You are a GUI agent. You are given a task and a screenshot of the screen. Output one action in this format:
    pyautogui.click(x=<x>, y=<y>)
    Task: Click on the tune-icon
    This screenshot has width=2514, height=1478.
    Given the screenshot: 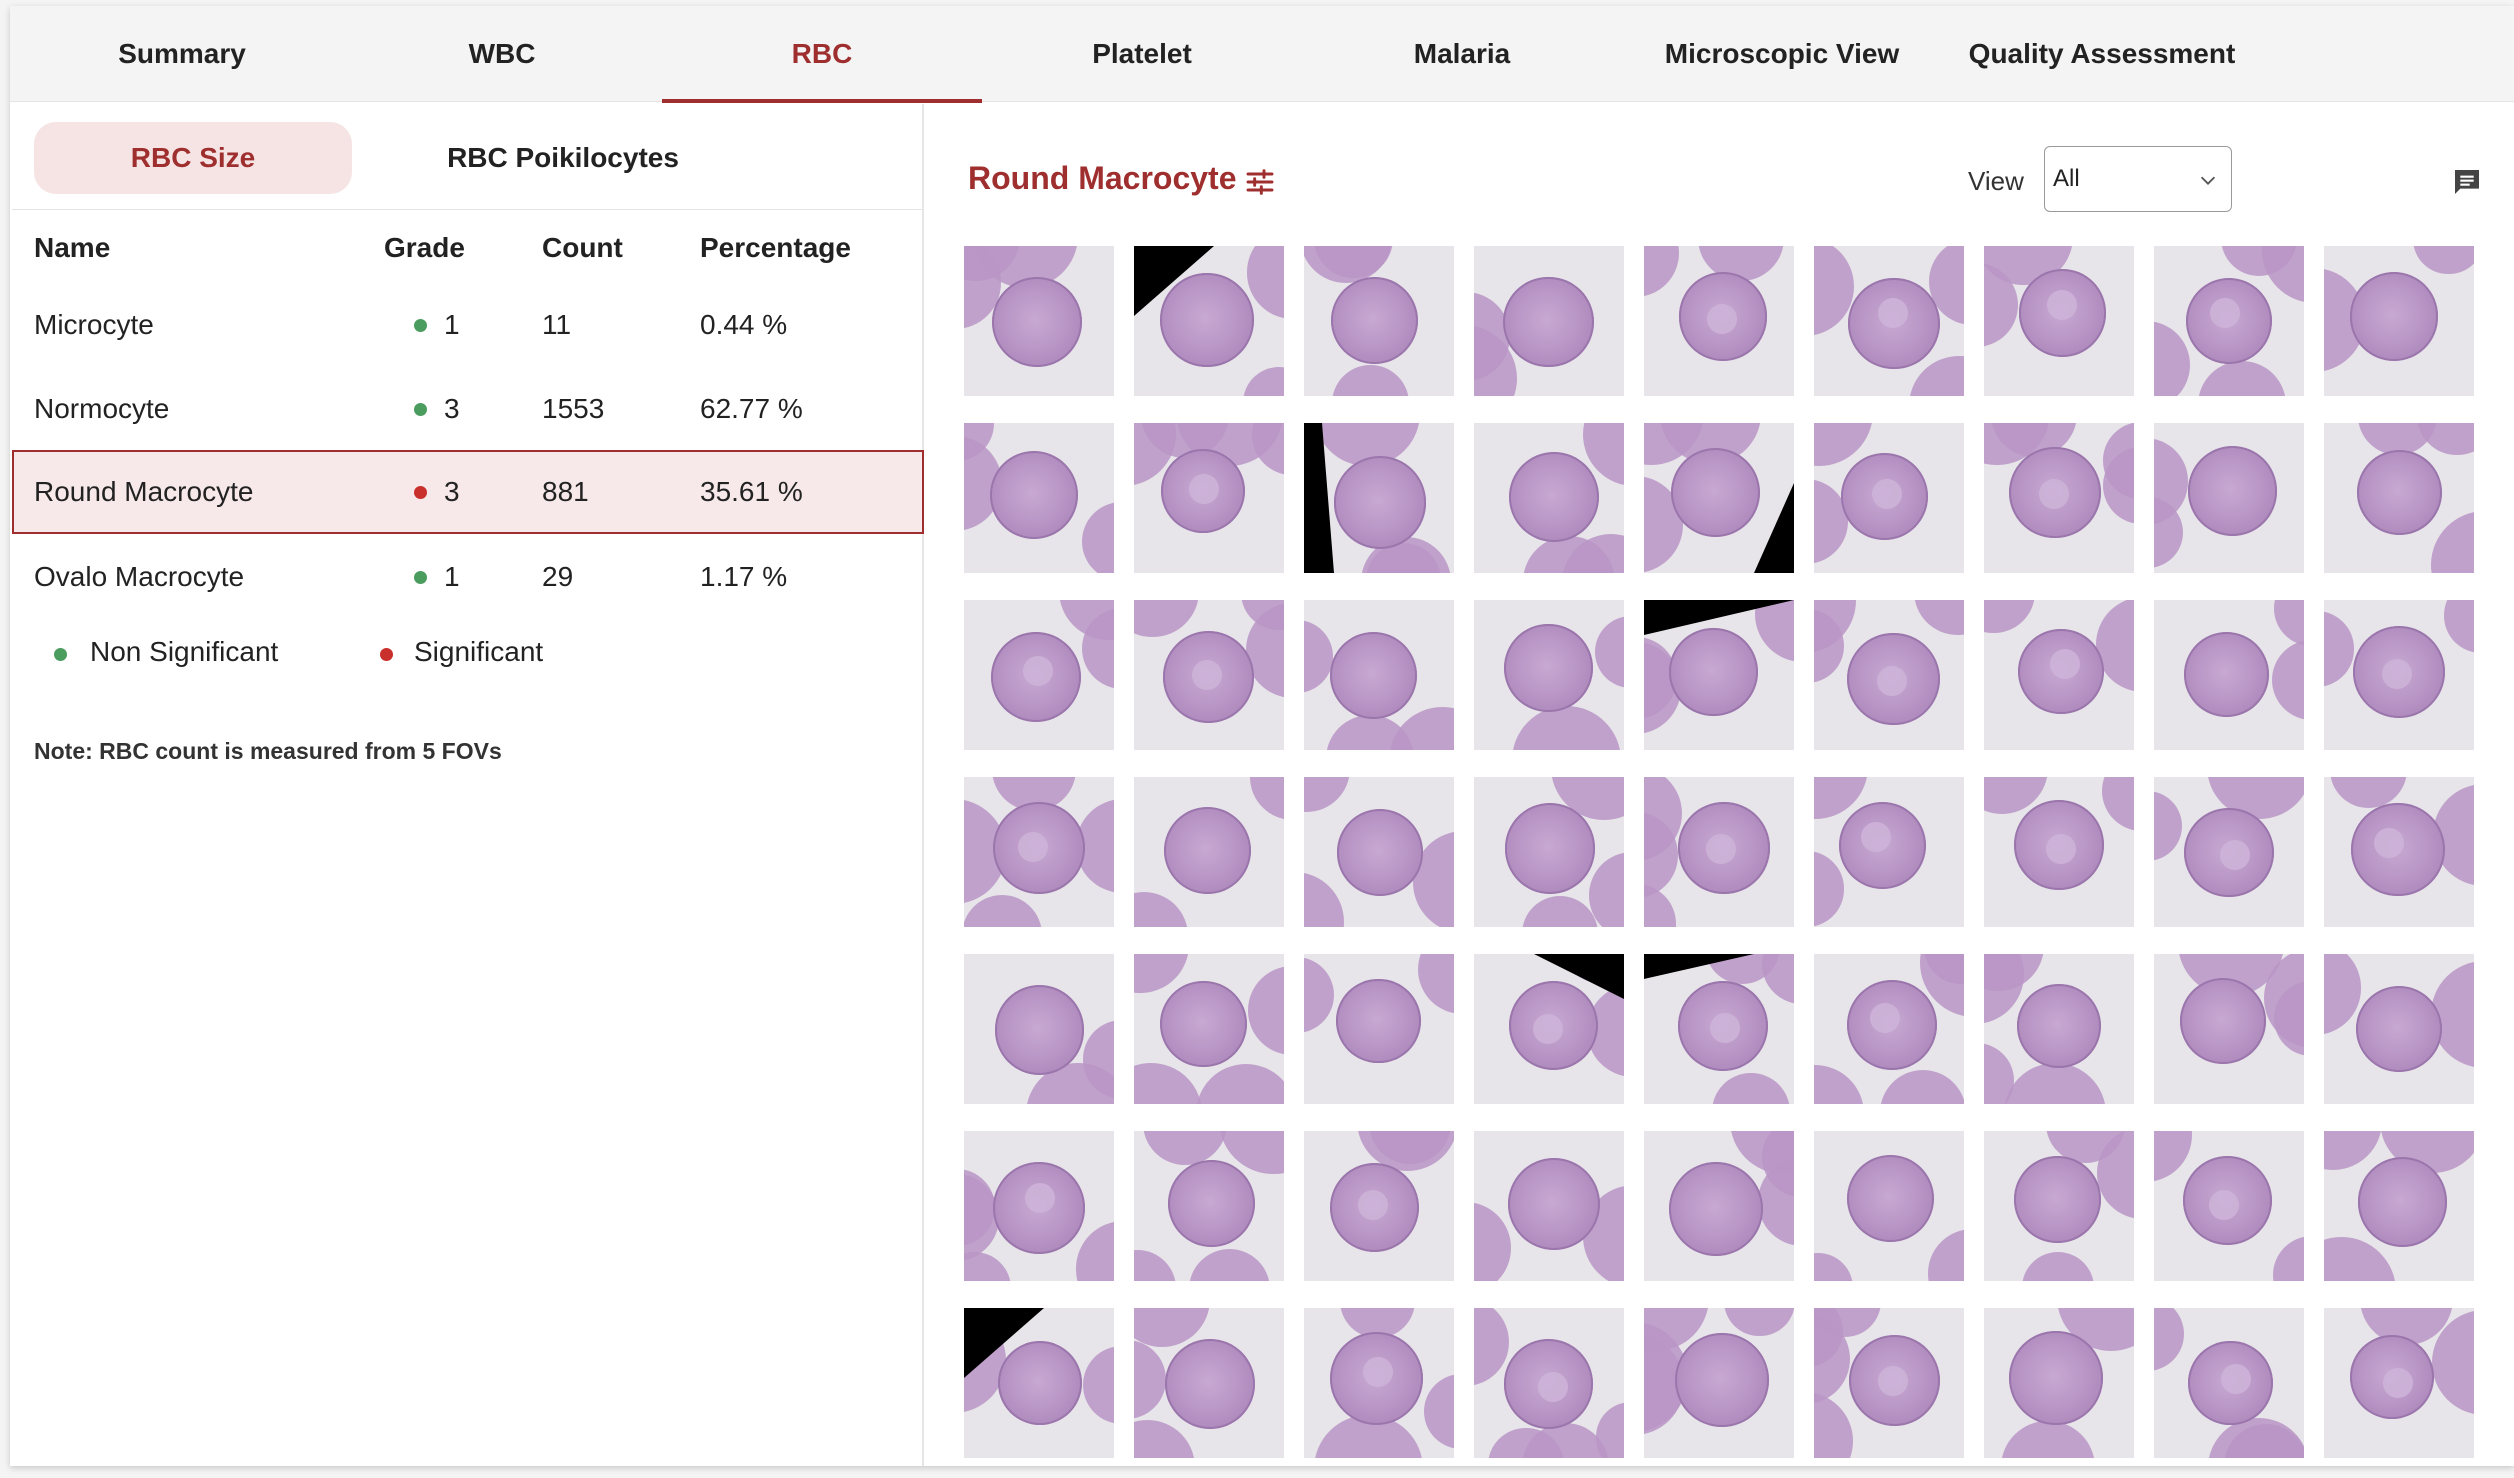 What is the action you would take?
    pyautogui.click(x=1260, y=182)
    